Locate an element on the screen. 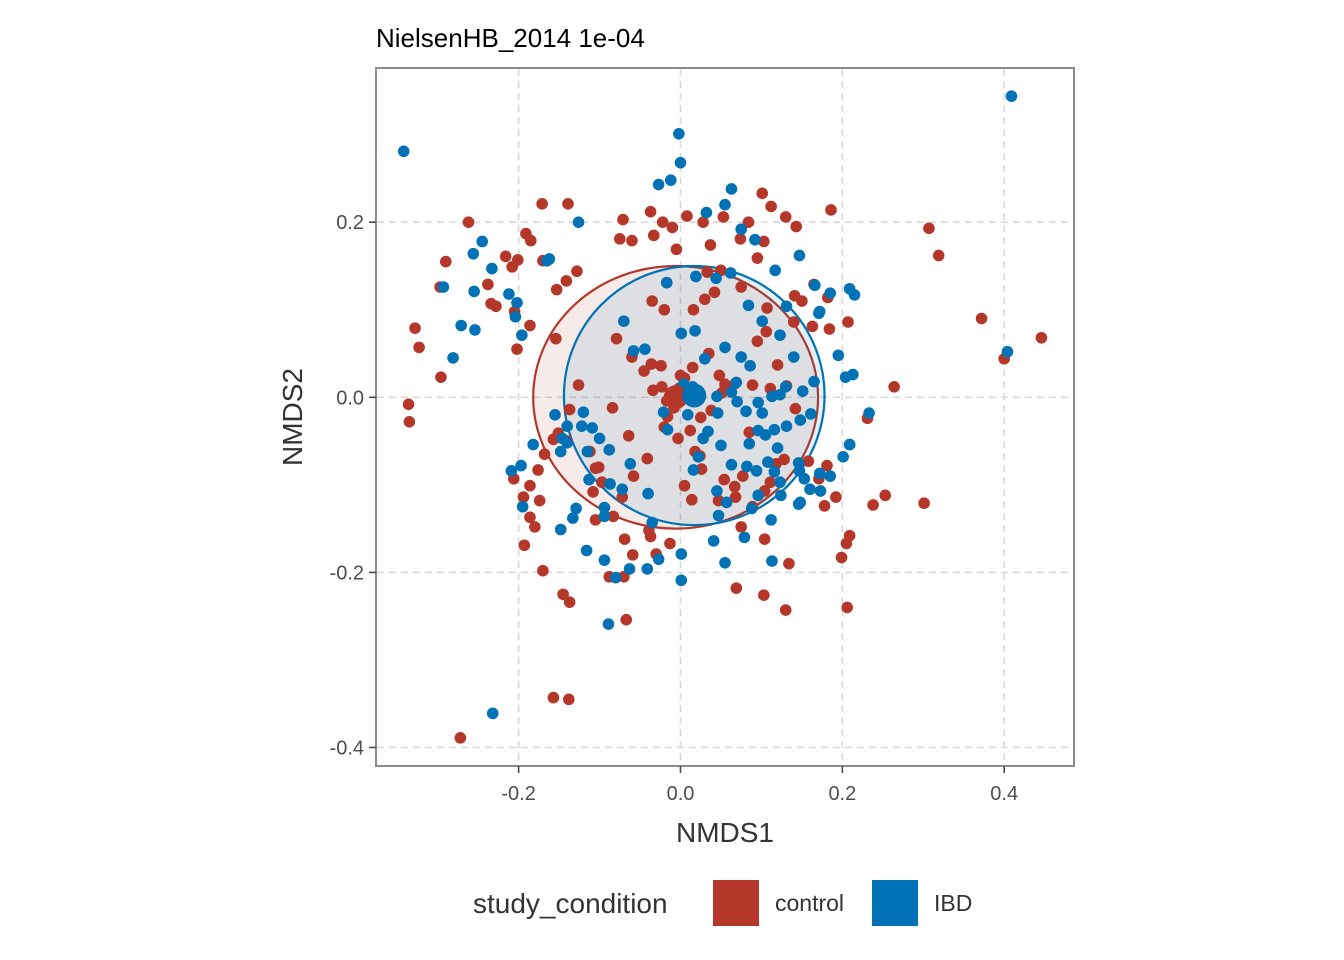 The width and height of the screenshot is (1344, 960). legend-title: study_condition is located at coordinates (570, 903).